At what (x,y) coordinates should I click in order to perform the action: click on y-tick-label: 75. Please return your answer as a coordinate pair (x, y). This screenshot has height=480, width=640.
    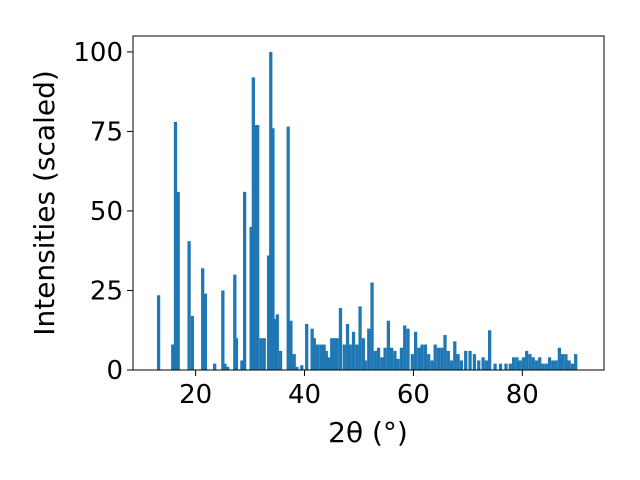
    Looking at the image, I should click on (106, 132).